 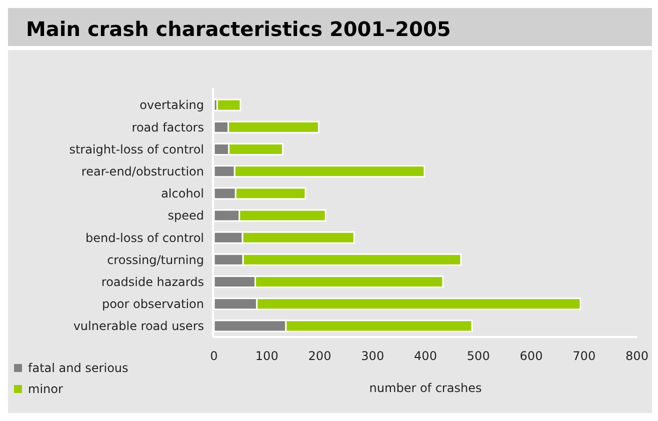 I want to click on legend-label: minor, so click(x=45, y=389).